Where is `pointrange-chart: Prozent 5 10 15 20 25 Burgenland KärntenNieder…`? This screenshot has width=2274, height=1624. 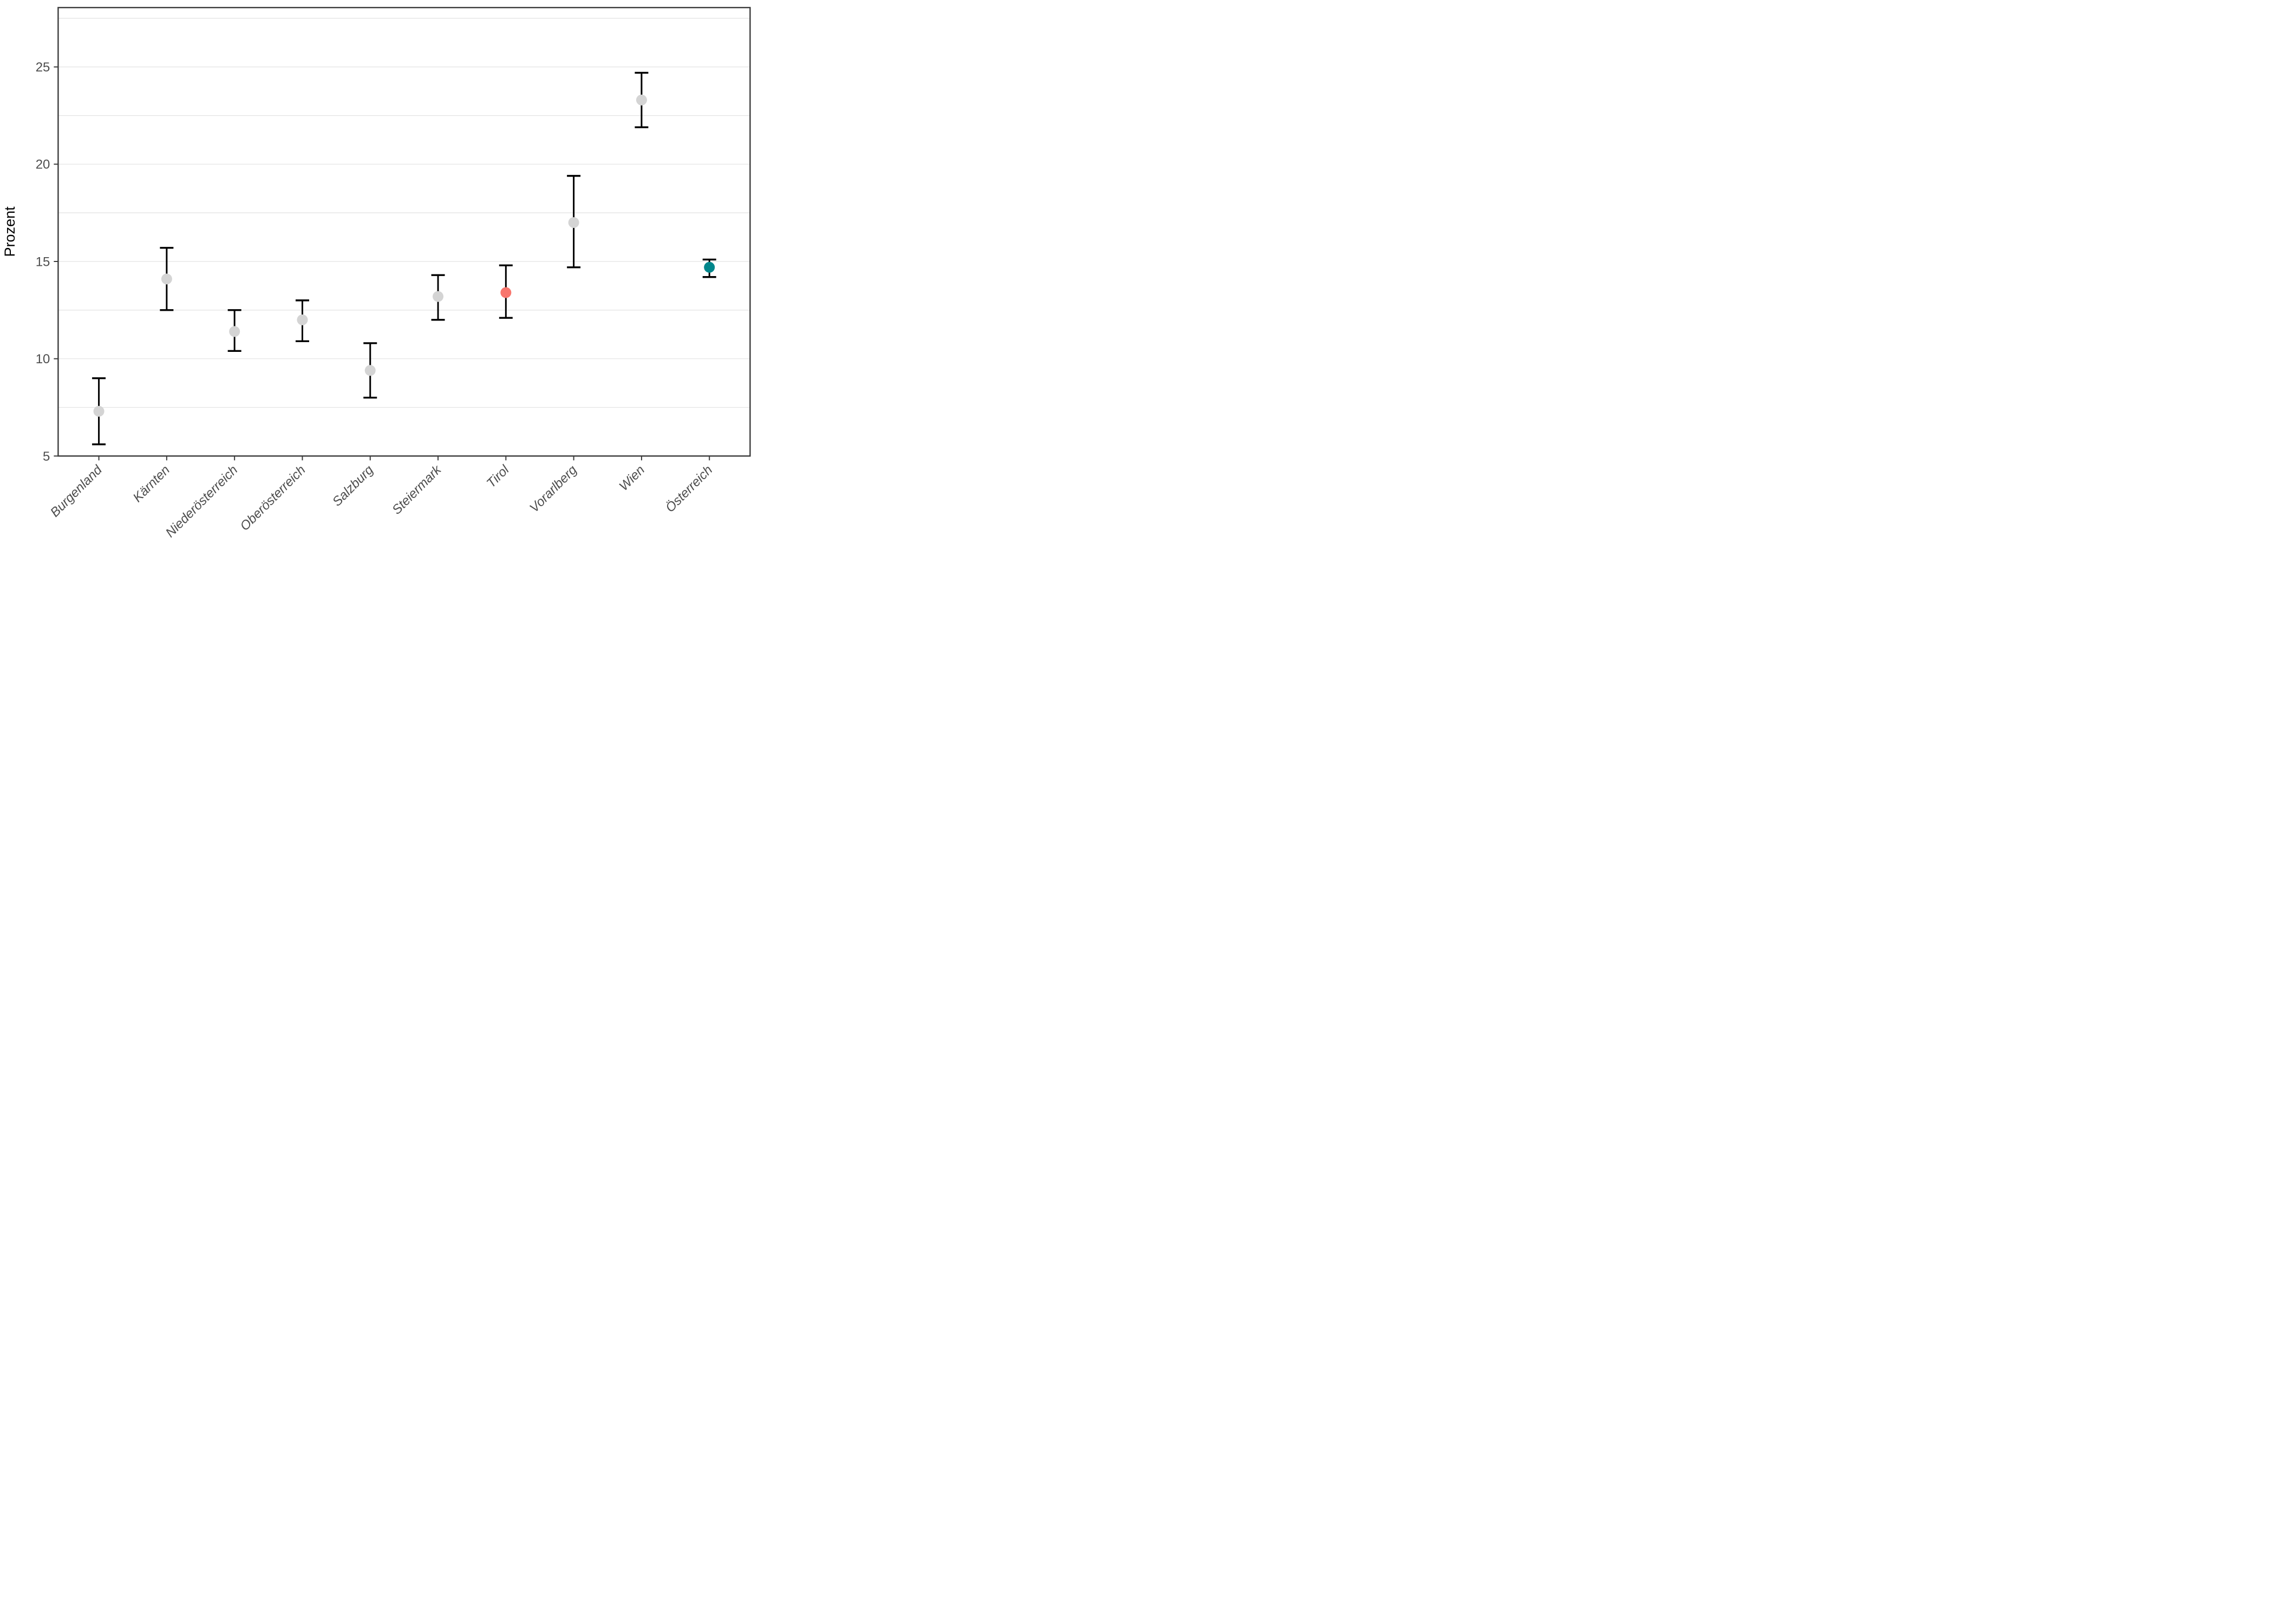 pointrange-chart: Prozent 5 10 15 20 25 Burgenland KärntenNieder… is located at coordinates (377, 273).